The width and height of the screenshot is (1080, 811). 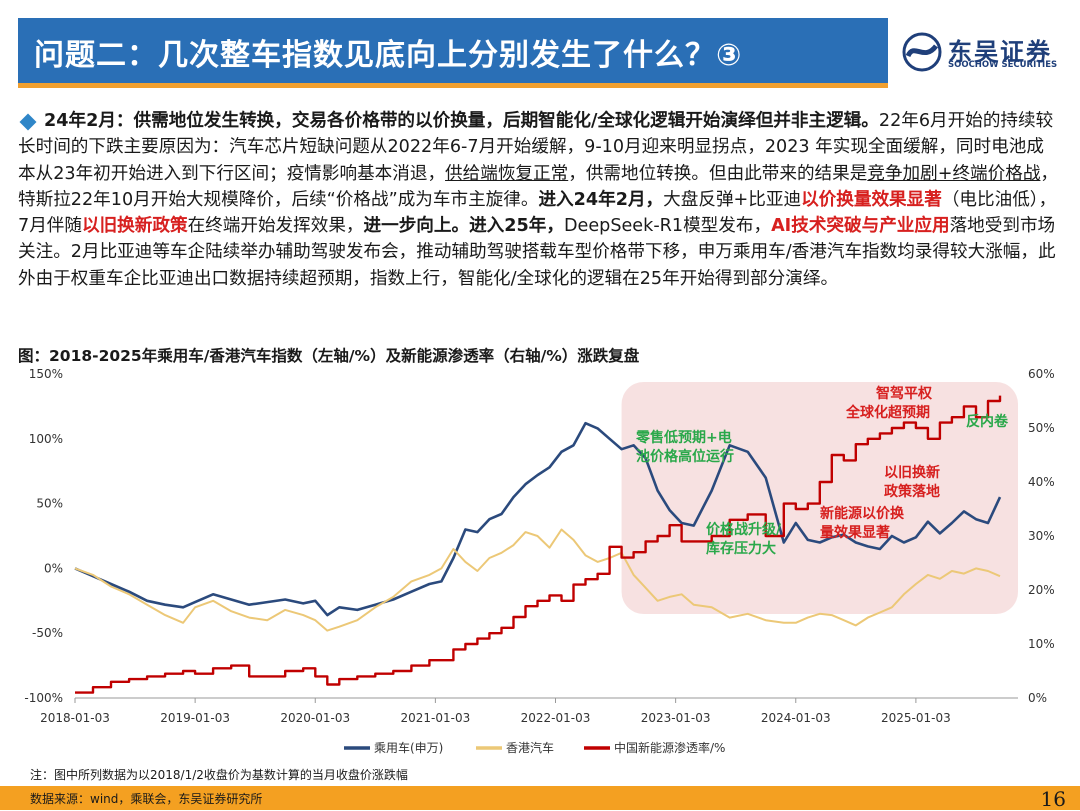 I want to click on body-red-1: 以价换量效果显著, so click(x=871, y=199).